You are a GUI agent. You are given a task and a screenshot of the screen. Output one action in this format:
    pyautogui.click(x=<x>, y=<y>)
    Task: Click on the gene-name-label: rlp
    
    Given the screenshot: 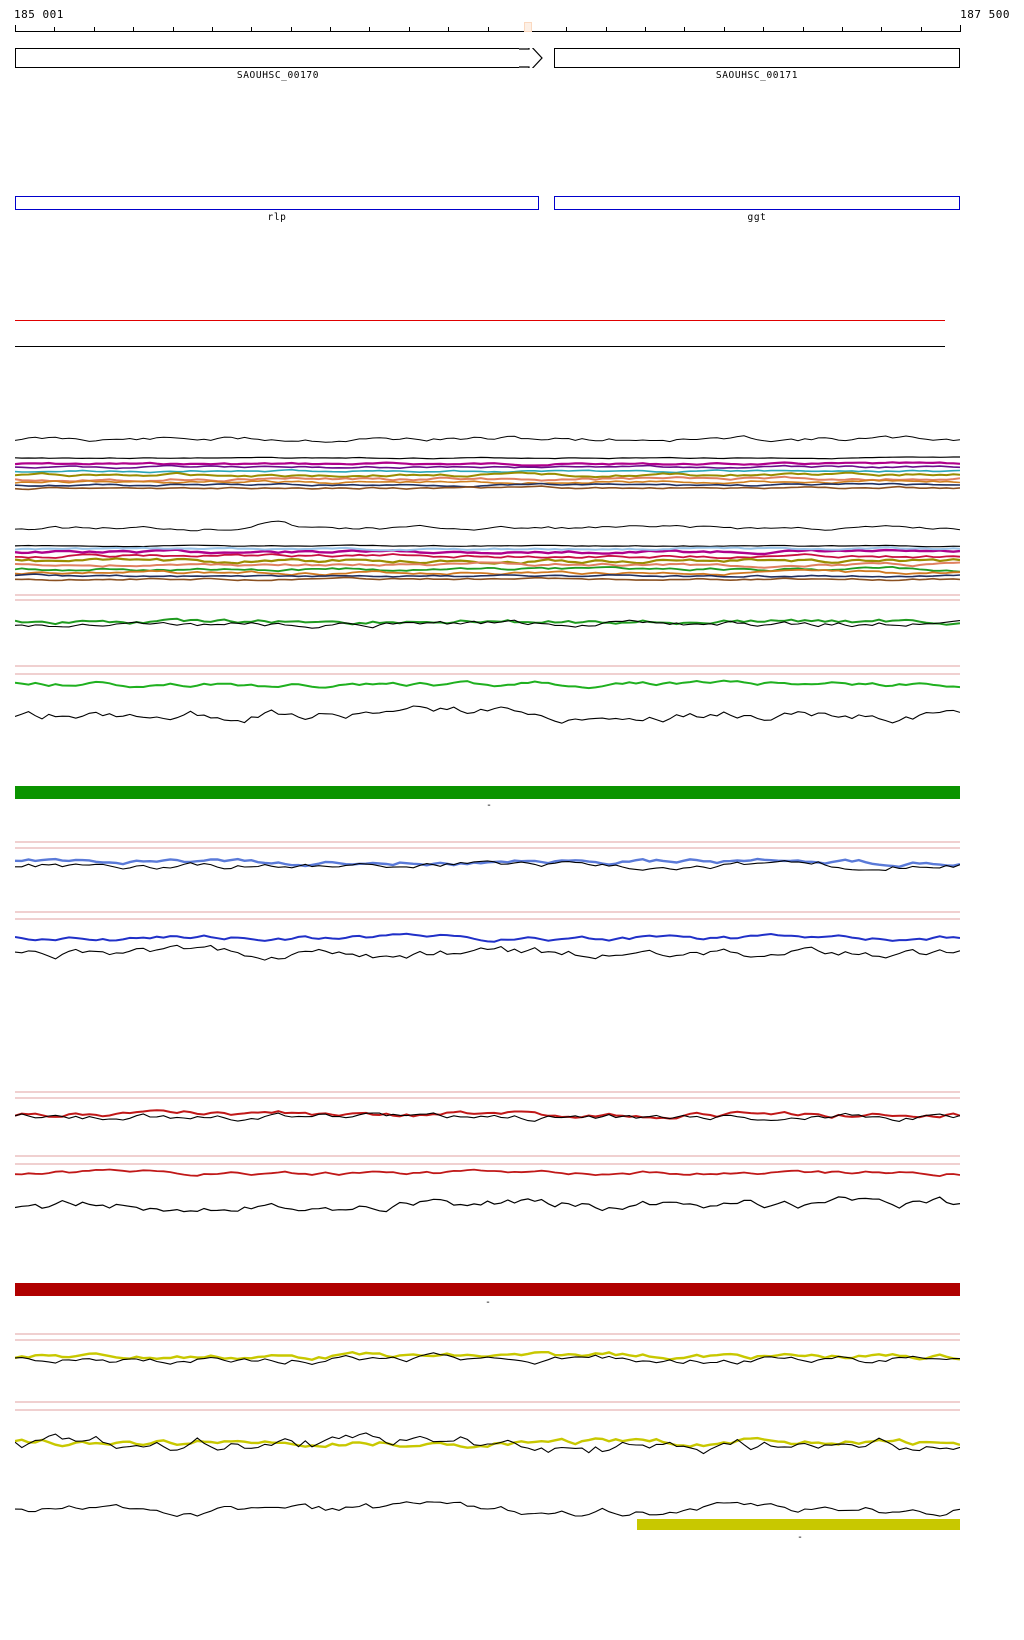 What is the action you would take?
    pyautogui.click(x=277, y=217)
    